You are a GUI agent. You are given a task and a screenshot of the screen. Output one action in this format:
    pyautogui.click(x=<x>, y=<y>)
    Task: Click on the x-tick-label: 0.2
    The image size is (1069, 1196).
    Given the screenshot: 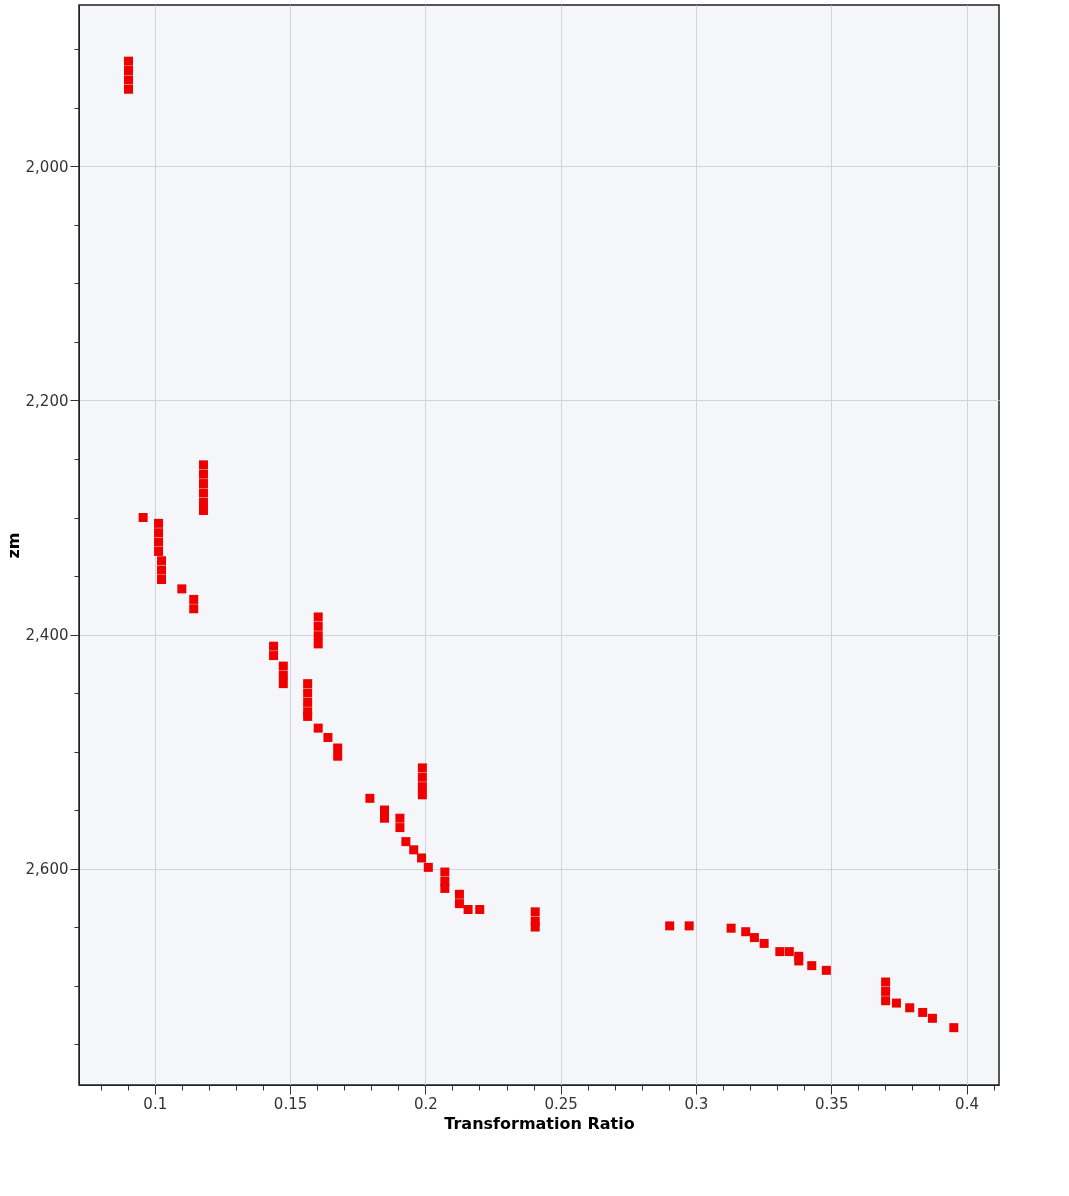 What is the action you would take?
    pyautogui.click(x=425, y=1103)
    